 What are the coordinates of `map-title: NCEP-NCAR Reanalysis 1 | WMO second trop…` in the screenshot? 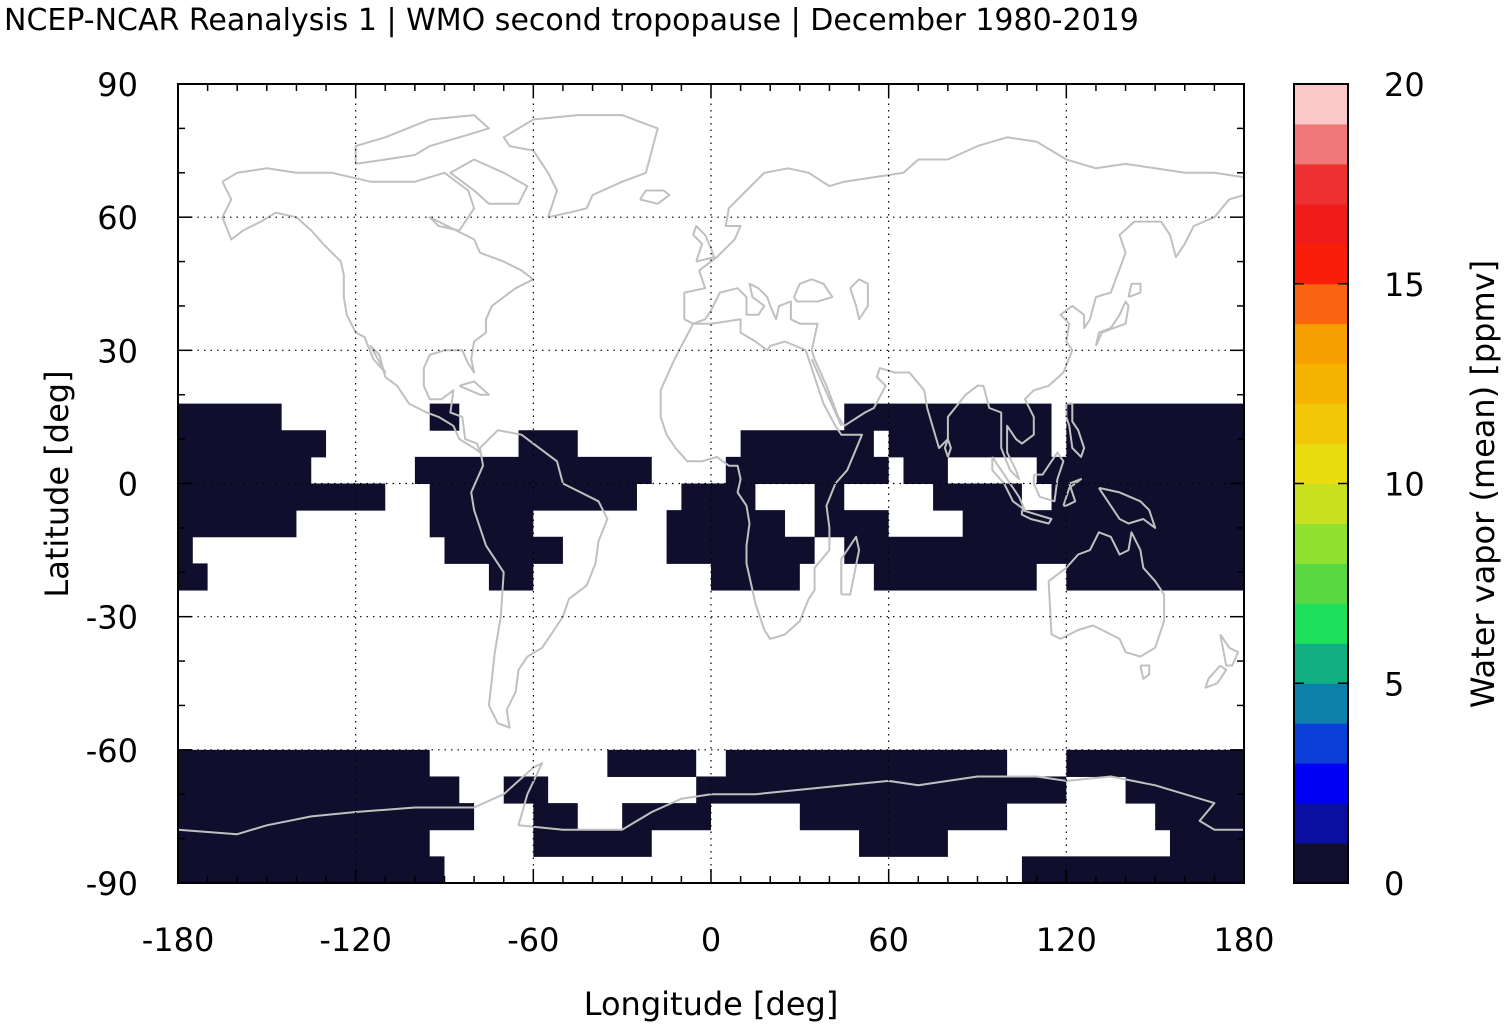 It's located at (571, 20).